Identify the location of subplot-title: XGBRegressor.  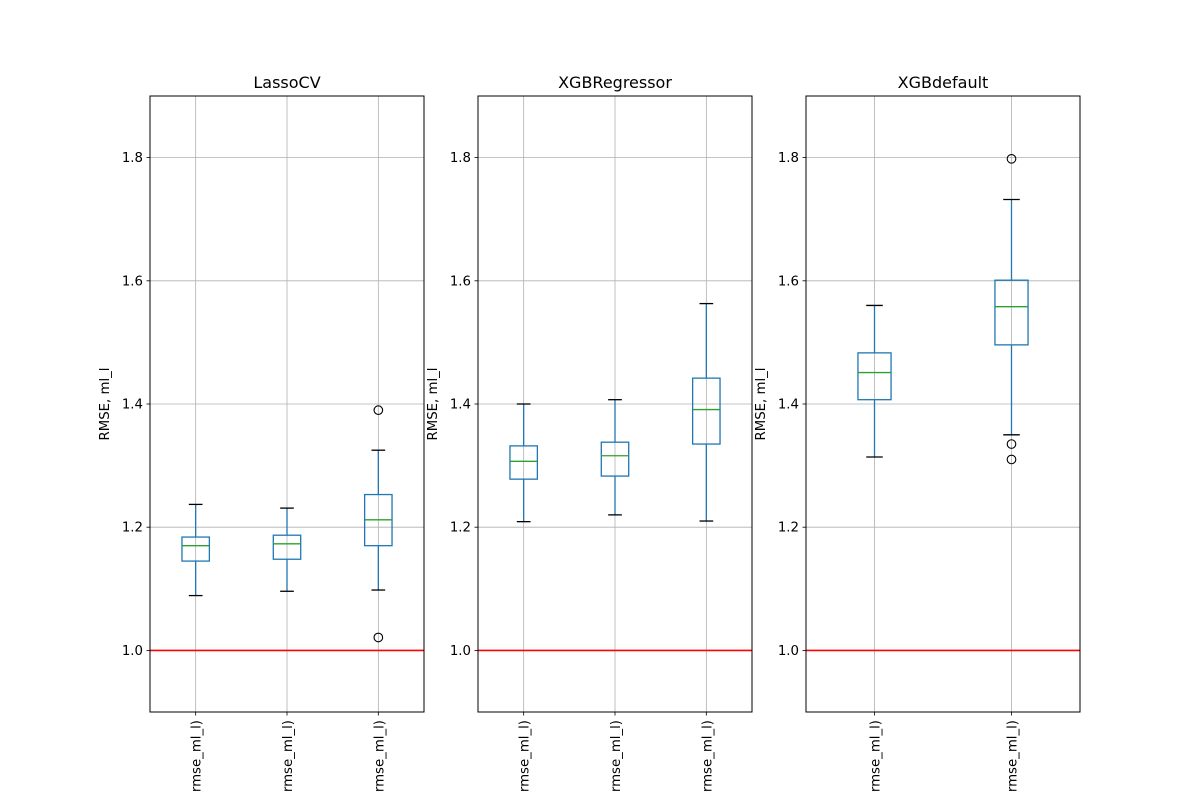
(615, 82).